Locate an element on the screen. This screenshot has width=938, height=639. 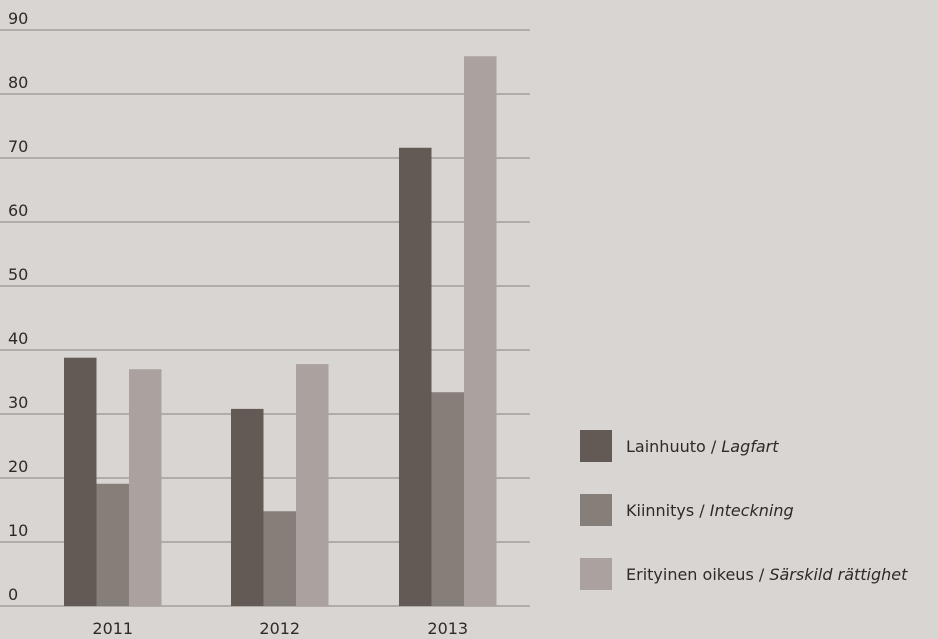
y-tick-label: 40 is located at coordinates (18, 338).